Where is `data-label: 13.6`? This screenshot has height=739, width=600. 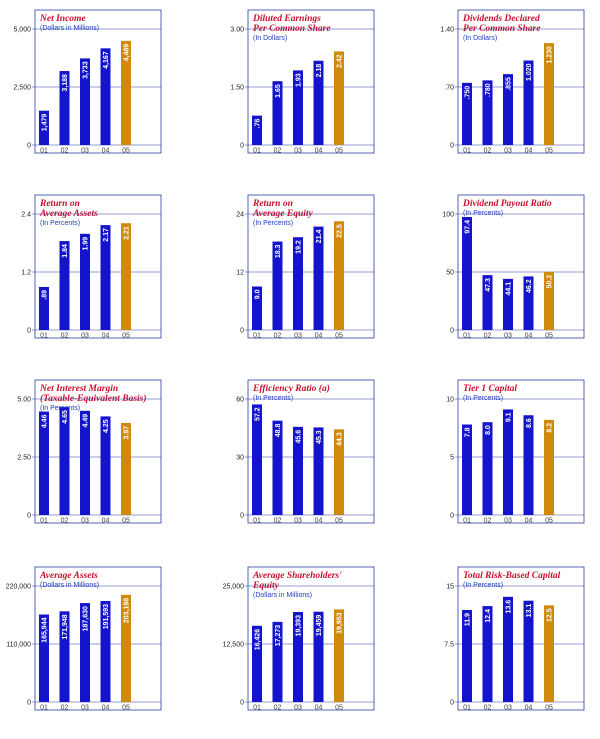 data-label: 13.6 is located at coordinates (509, 607).